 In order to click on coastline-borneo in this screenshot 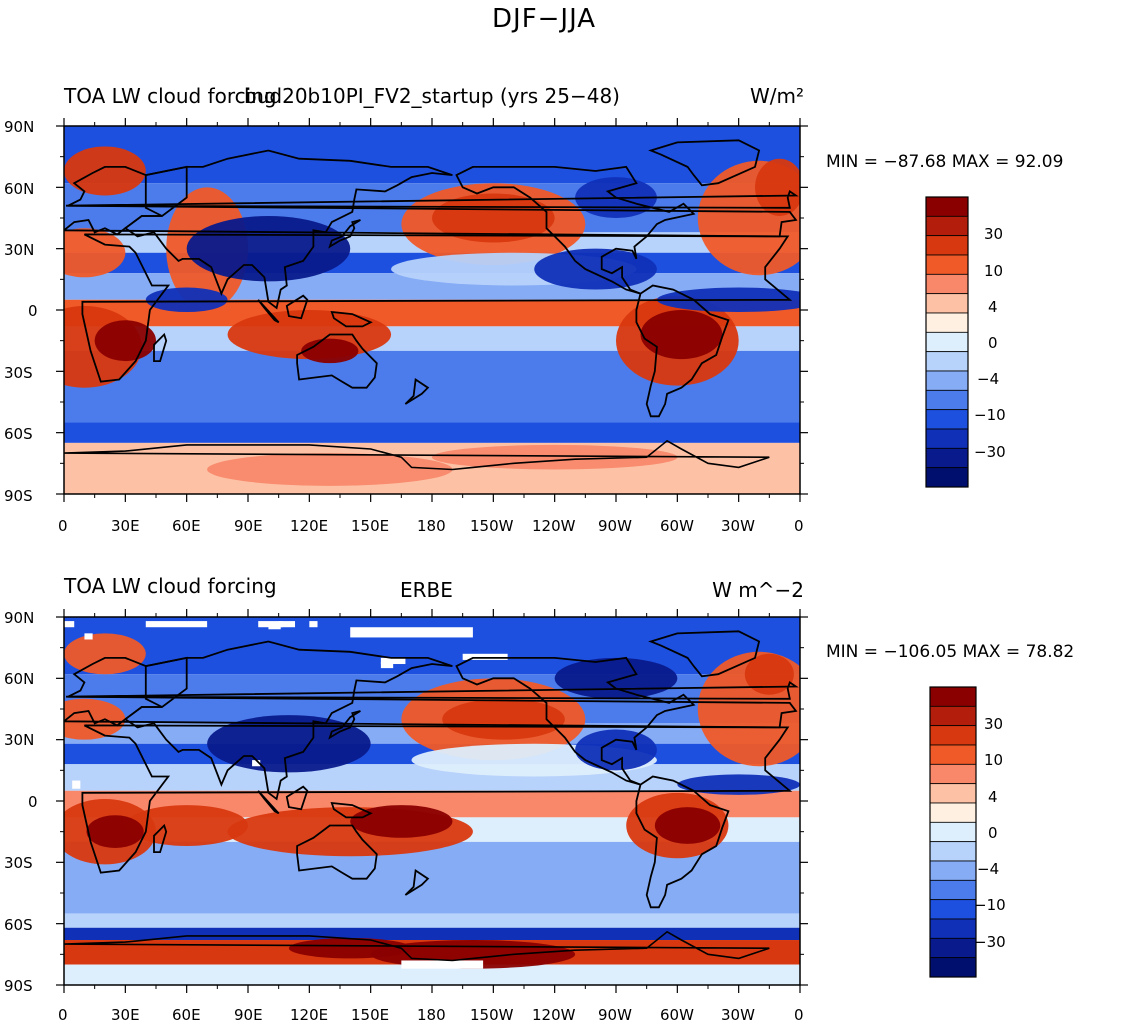, I will do `click(297, 307)`.